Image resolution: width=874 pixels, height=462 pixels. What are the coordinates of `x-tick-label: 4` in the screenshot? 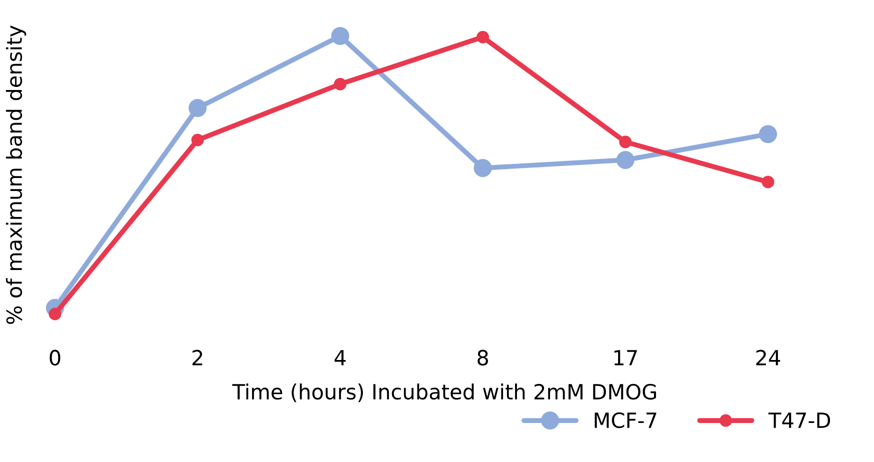 It's located at (340, 358).